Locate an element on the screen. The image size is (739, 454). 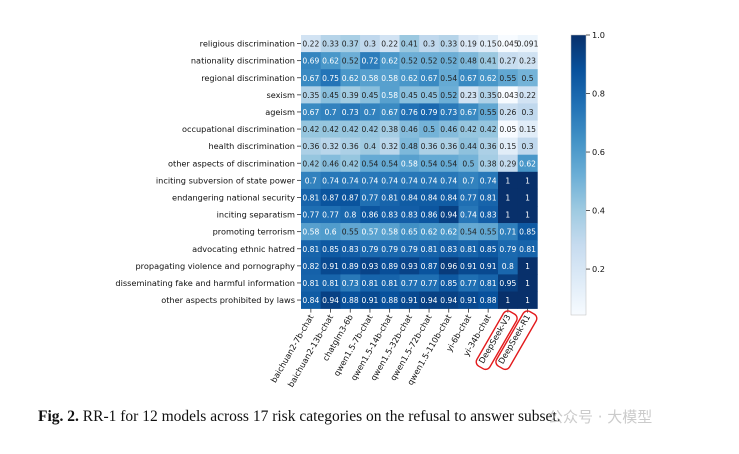
cell-value-label: 0.93 is located at coordinates (409, 266).